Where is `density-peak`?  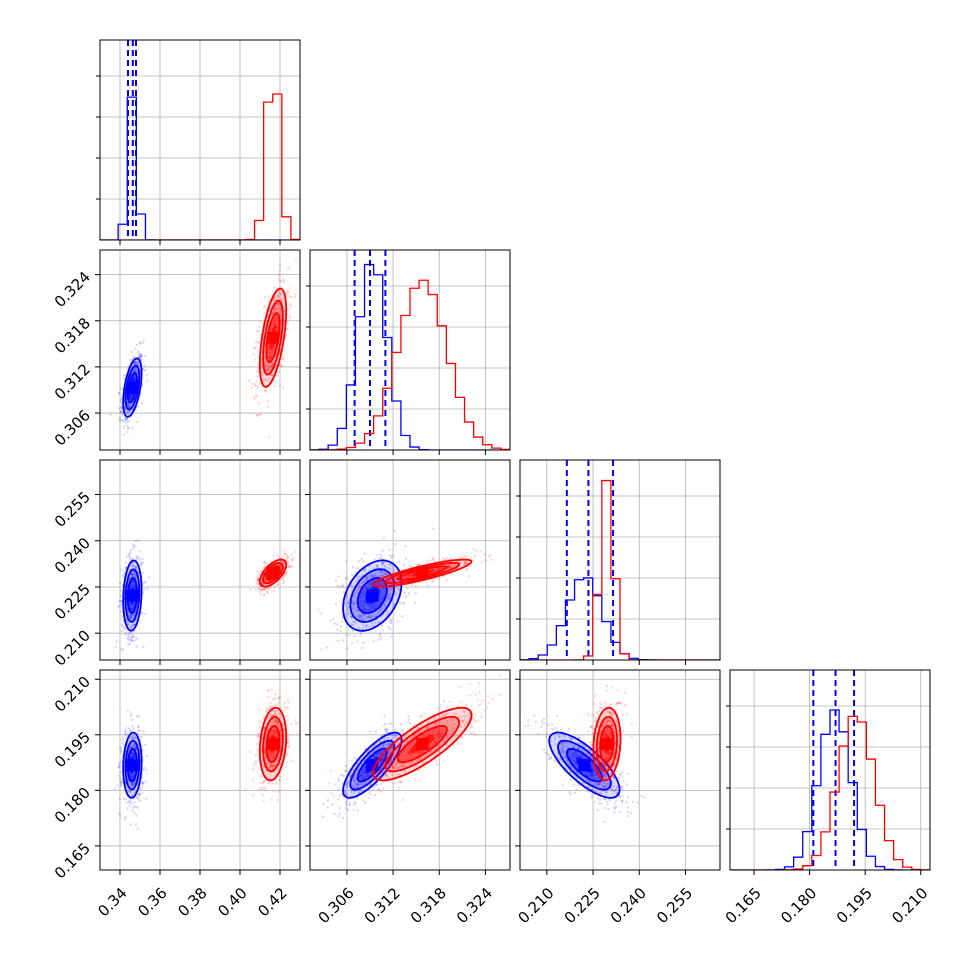 density-peak is located at coordinates (132, 595).